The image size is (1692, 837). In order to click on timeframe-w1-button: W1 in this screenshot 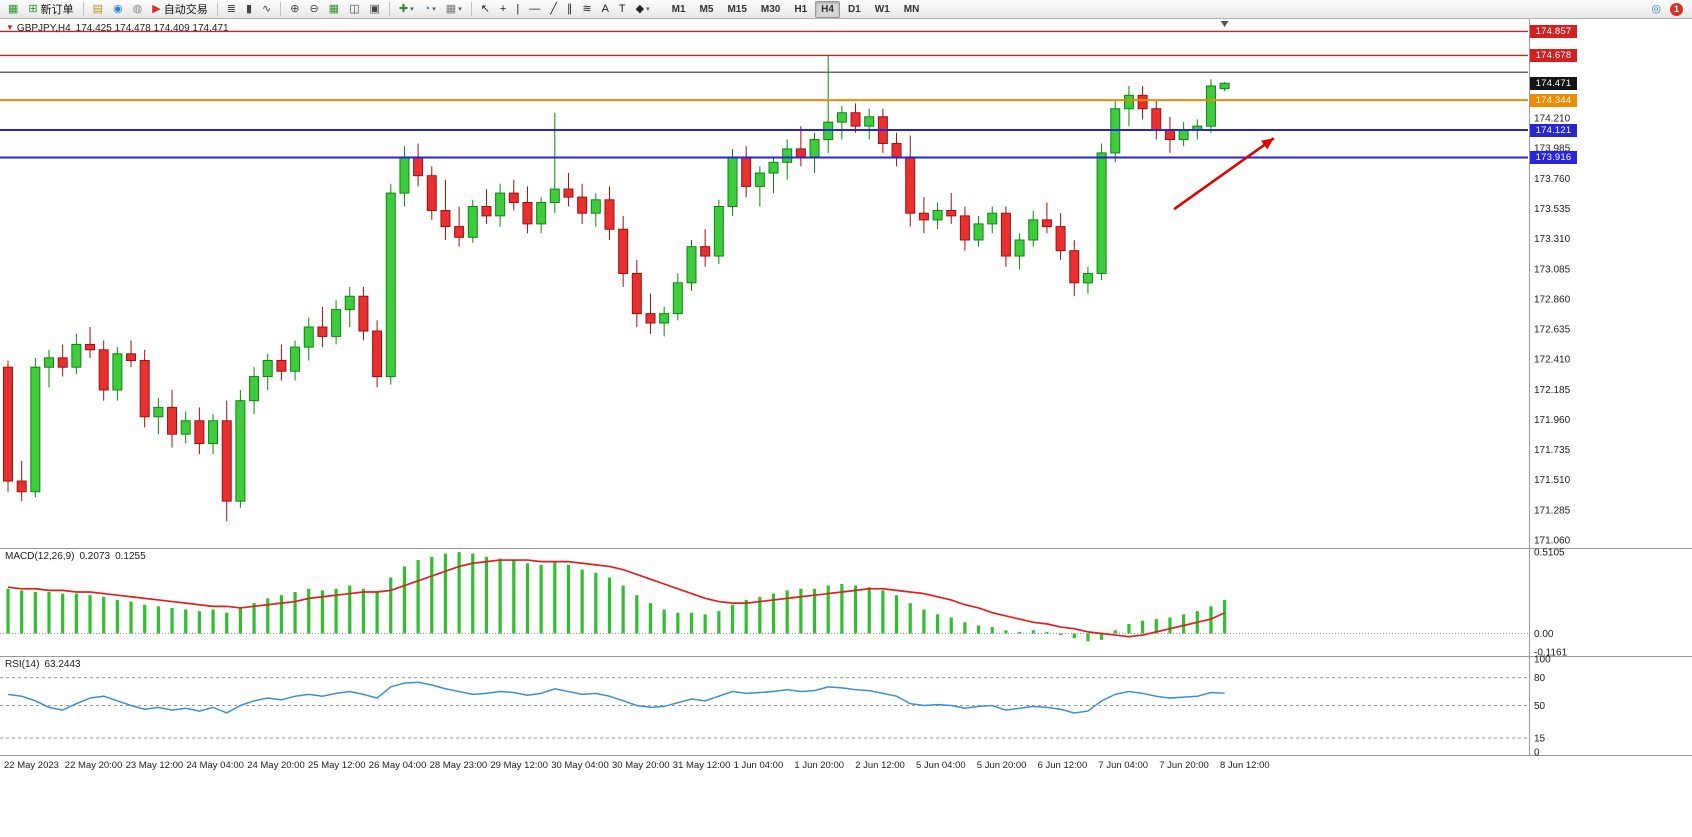, I will do `click(882, 9)`.